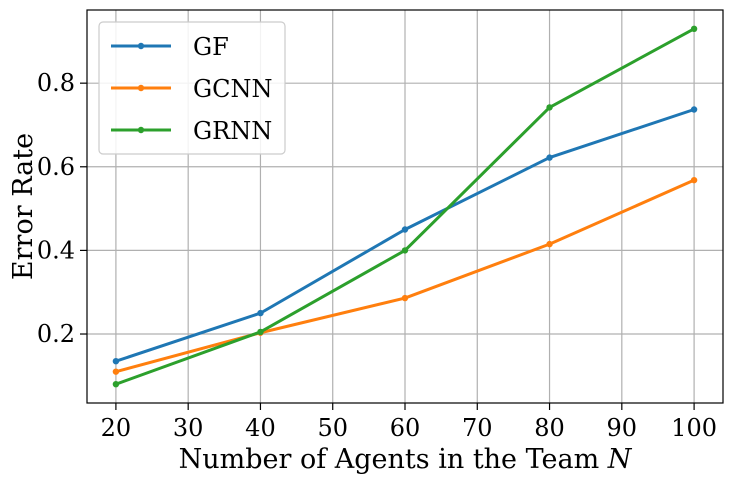 Image resolution: width=747 pixels, height=482 pixels. I want to click on x-tick-label: 100, so click(694, 428).